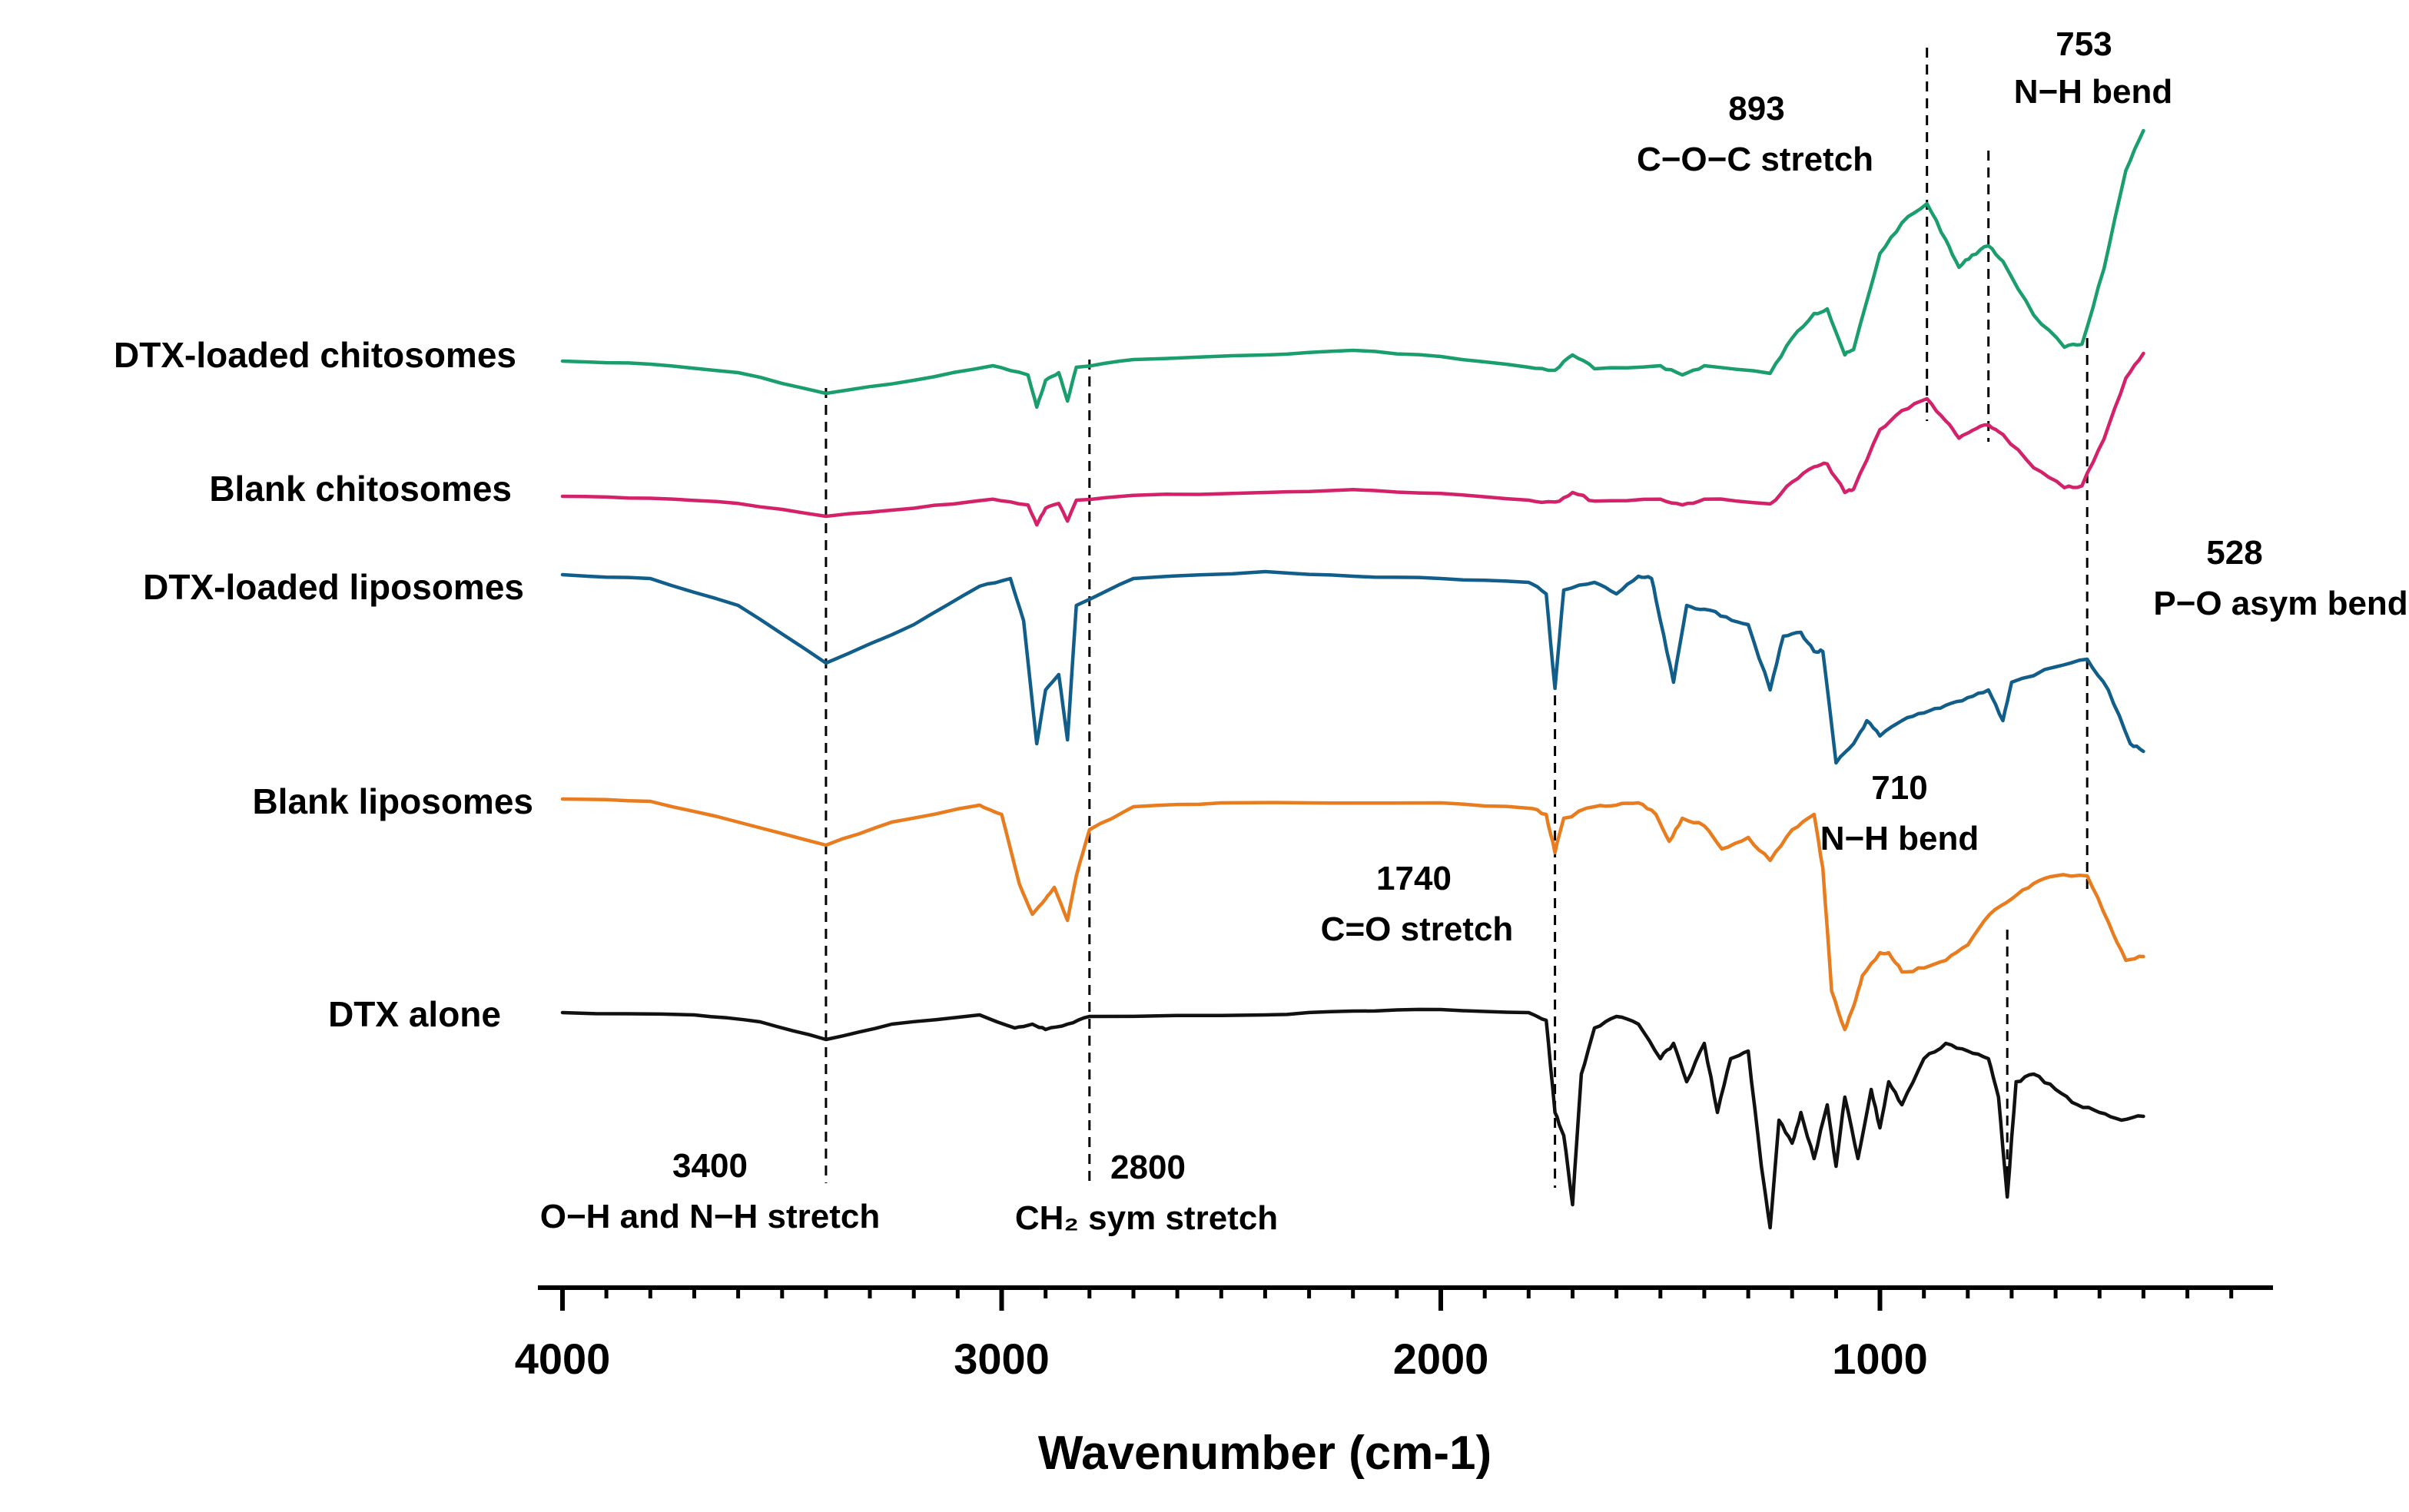 This screenshot has height=1512, width=2409. I want to click on annotation-893-value: 893, so click(1756, 109).